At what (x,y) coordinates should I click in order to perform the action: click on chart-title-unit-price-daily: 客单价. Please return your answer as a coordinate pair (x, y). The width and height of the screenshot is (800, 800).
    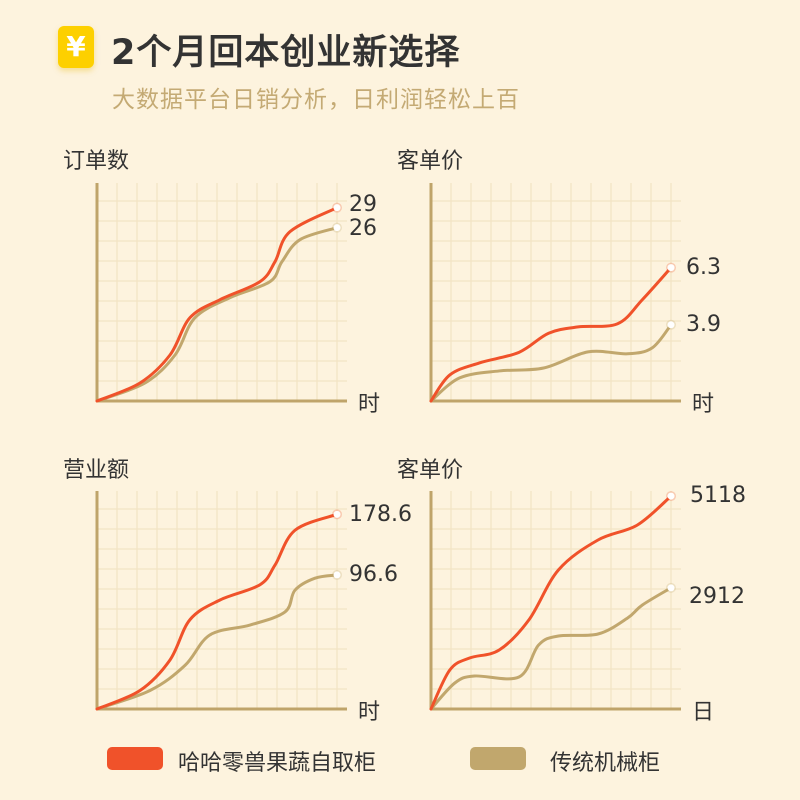
    Looking at the image, I should click on (430, 470).